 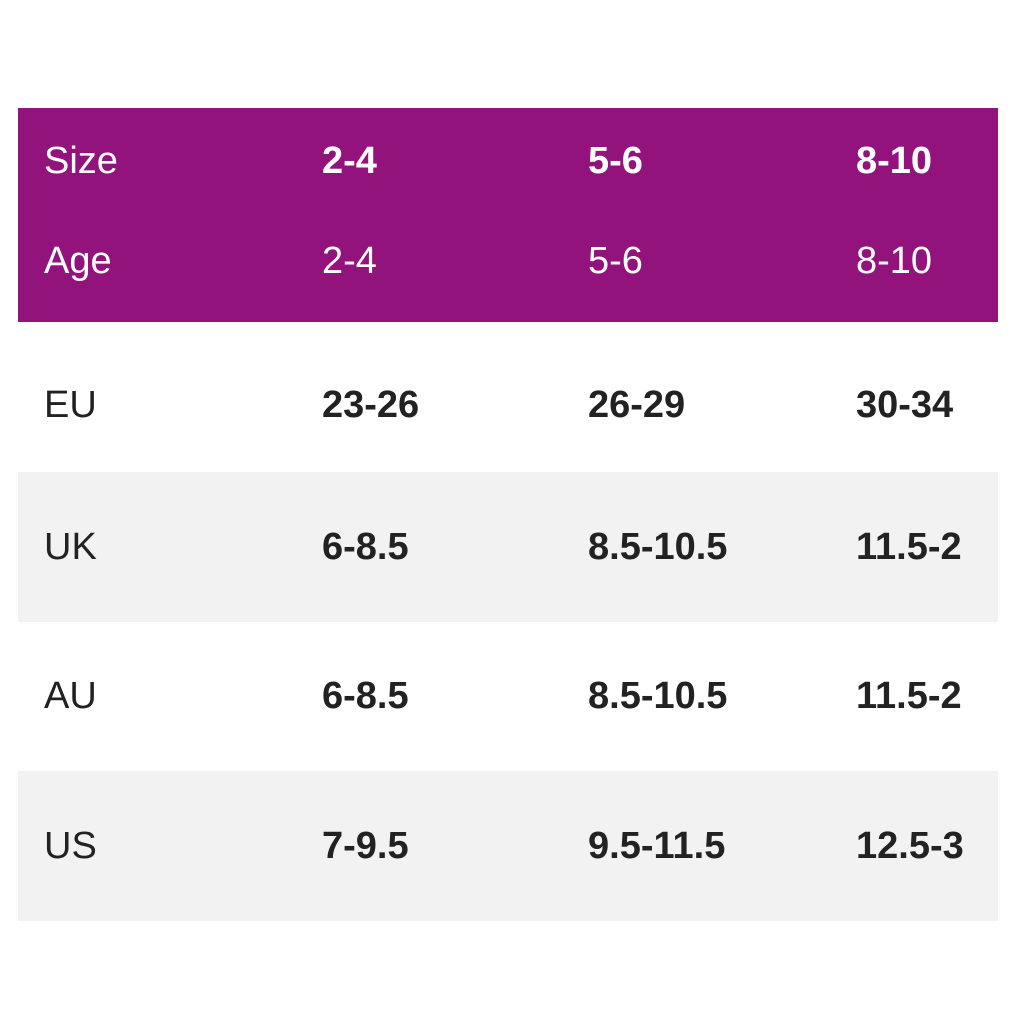 I want to click on table-row: AU 6-8.5 8.5-10.5 11.5-2, so click(x=508, y=696).